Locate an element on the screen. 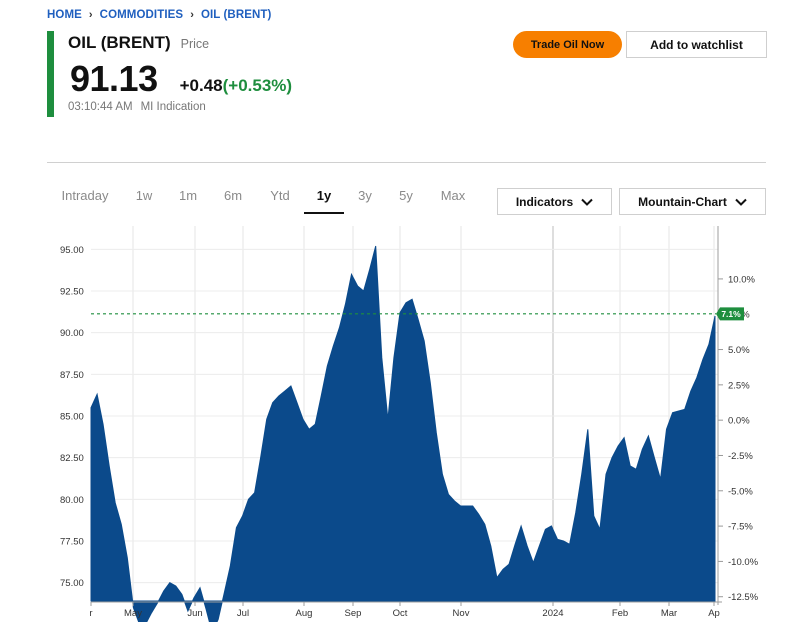  current-price-badge-label: 7.1% is located at coordinates (731, 314).